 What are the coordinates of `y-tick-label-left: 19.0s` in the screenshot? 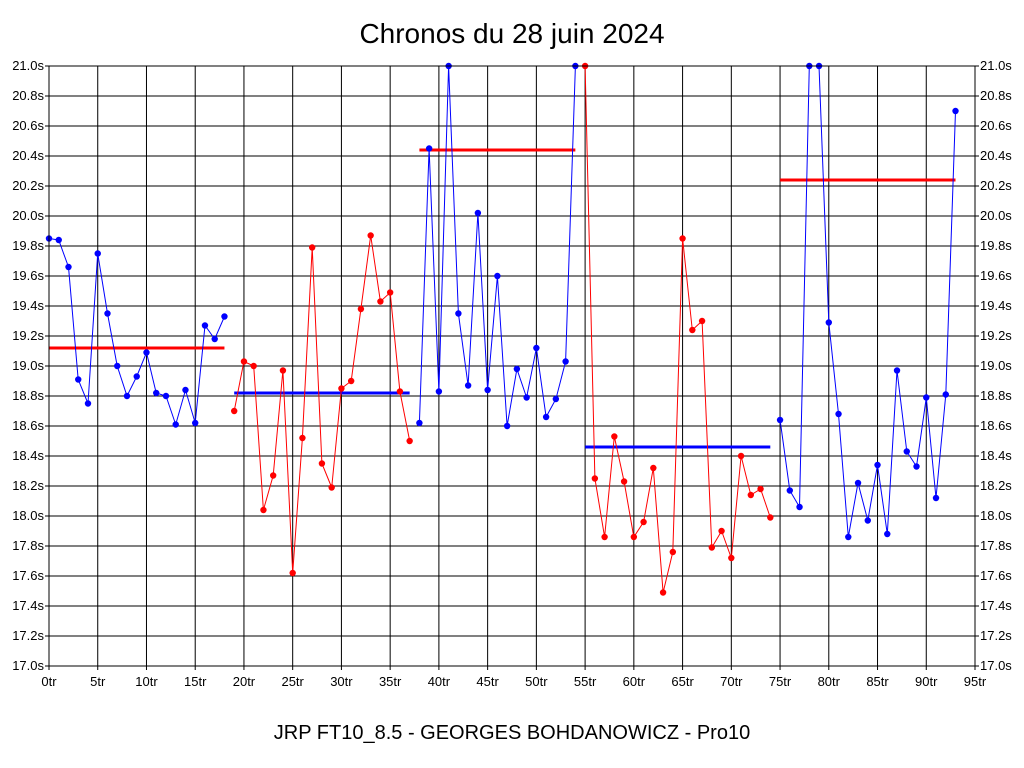 It's located at (28, 365).